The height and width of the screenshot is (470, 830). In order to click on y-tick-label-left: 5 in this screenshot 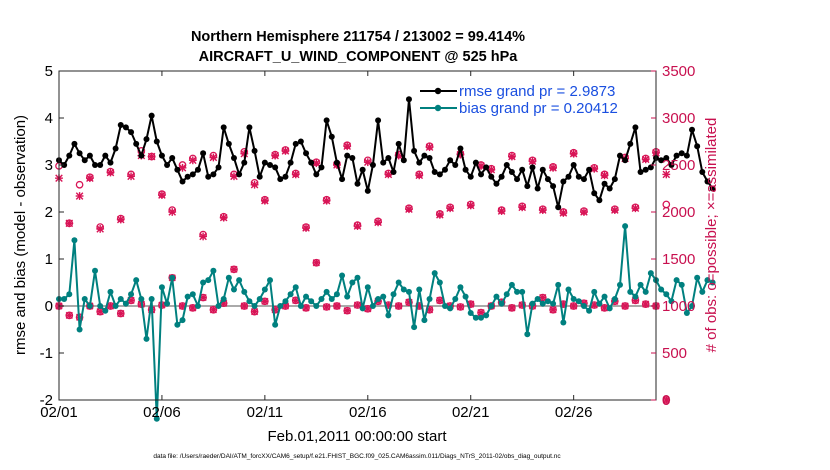, I will do `click(49, 71)`.